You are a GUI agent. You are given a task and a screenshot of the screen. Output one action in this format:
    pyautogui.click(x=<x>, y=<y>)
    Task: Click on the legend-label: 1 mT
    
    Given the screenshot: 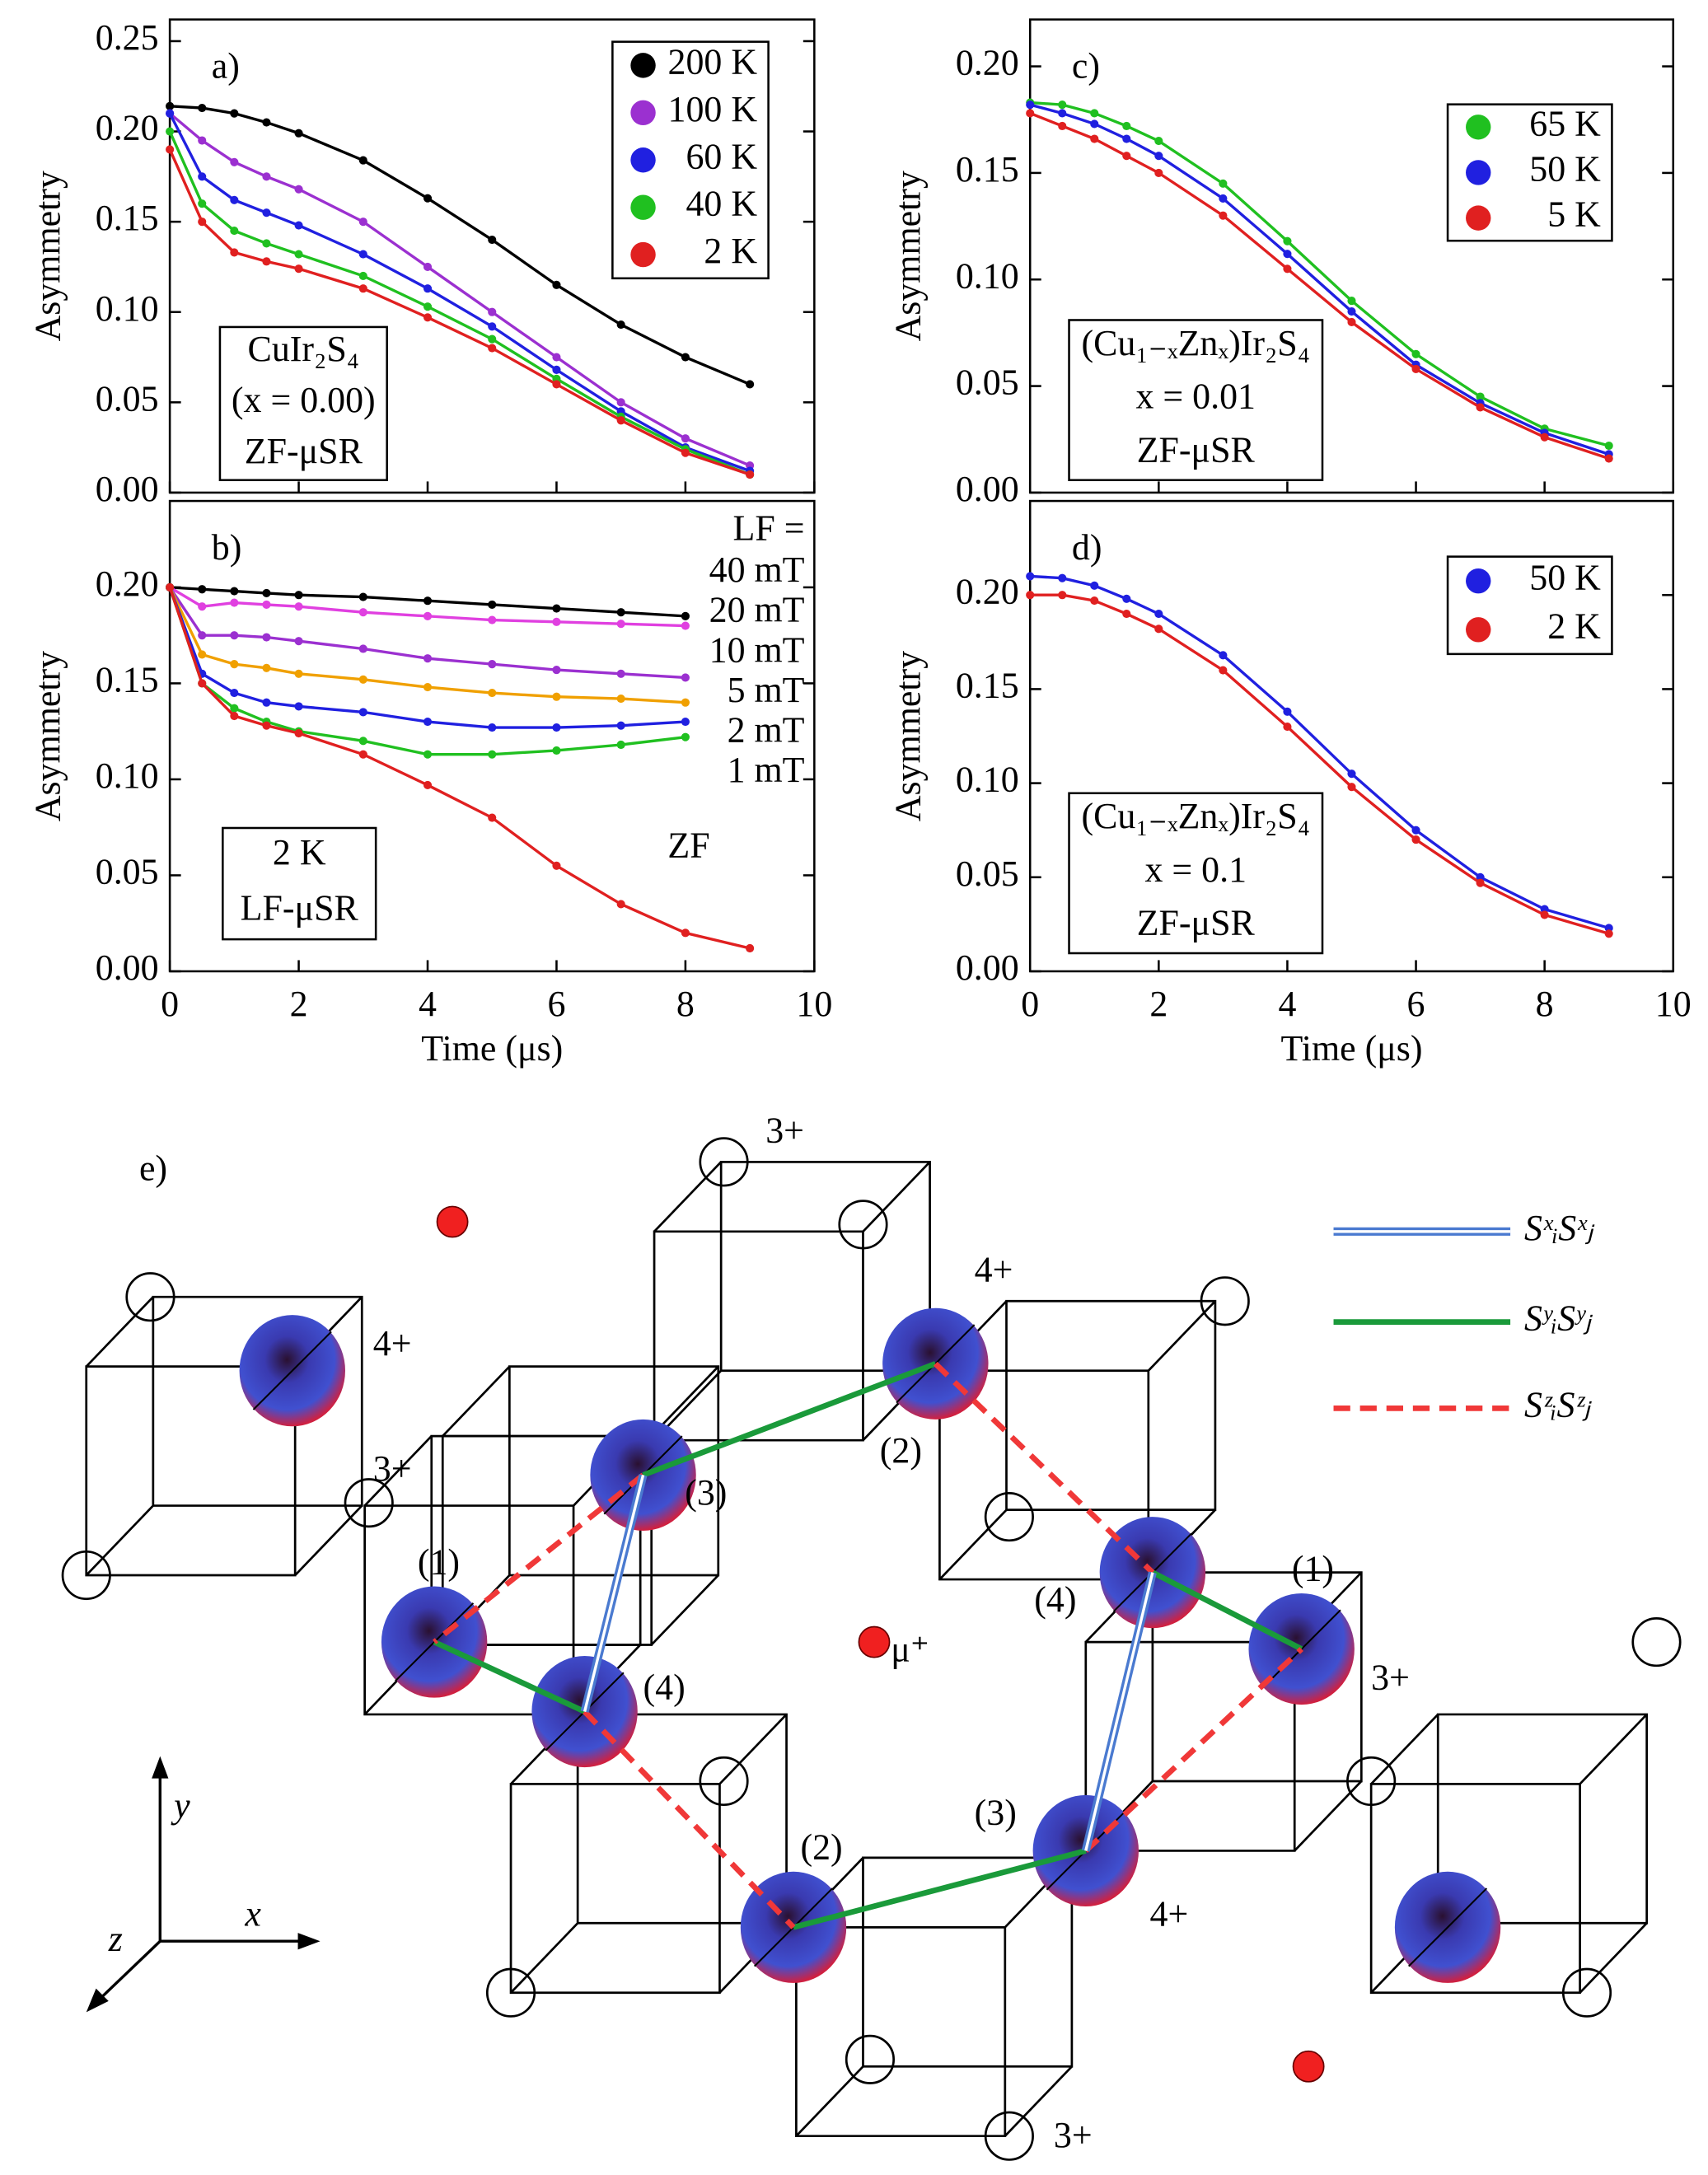 What is the action you would take?
    pyautogui.click(x=766, y=770)
    